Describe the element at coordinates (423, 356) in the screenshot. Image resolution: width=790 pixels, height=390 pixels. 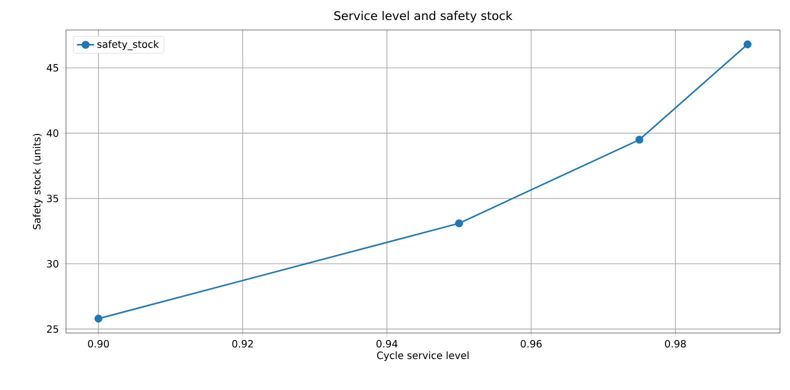
I see `x-axis-title: Cycle service level` at that location.